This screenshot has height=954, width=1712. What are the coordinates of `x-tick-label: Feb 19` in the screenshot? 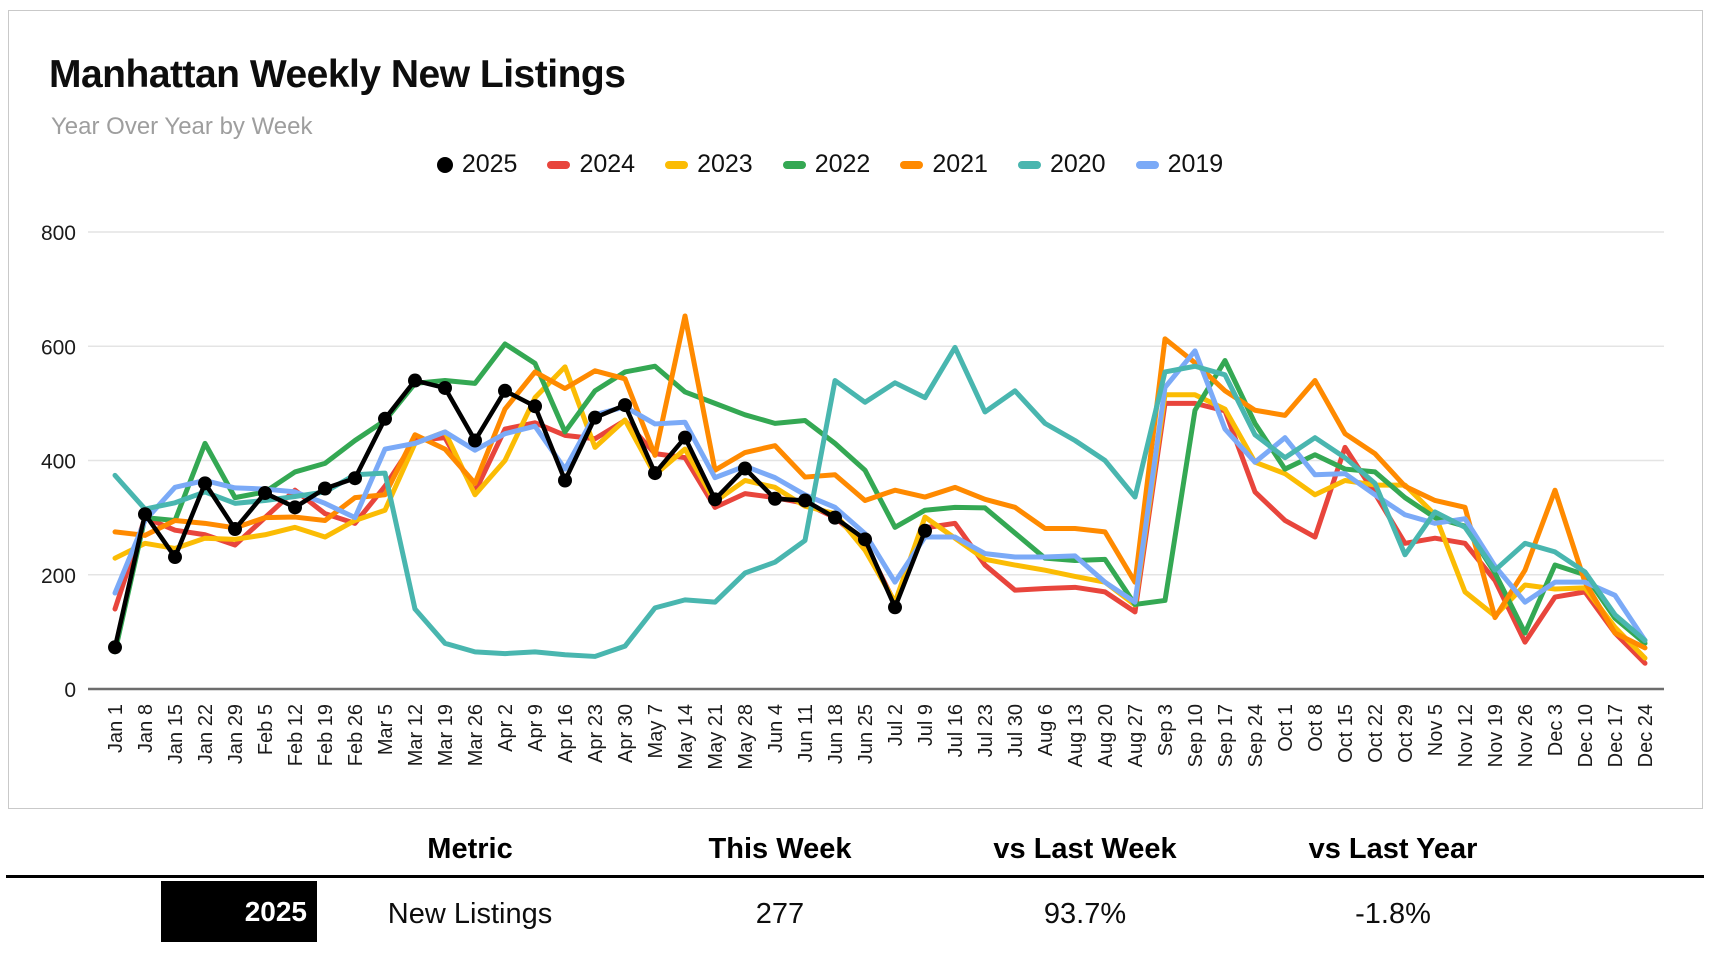 It's located at (326, 735).